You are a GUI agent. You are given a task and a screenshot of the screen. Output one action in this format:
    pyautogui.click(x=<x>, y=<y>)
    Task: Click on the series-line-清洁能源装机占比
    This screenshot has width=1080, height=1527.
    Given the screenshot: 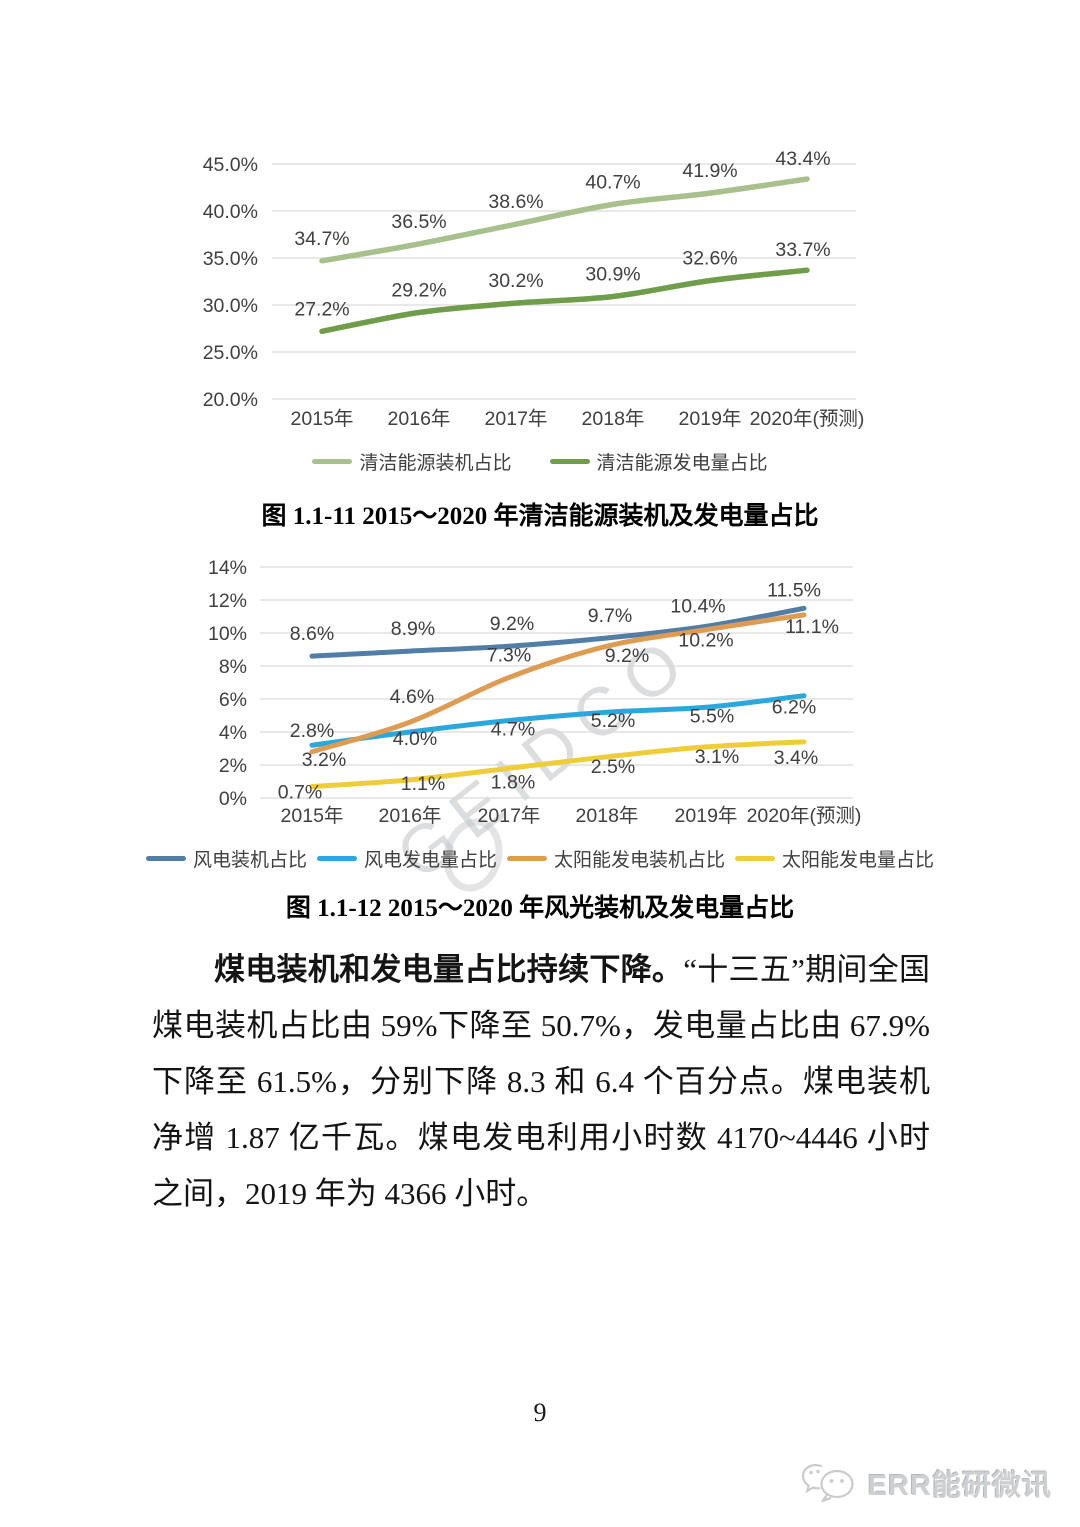 What is the action you would take?
    pyautogui.click(x=564, y=220)
    